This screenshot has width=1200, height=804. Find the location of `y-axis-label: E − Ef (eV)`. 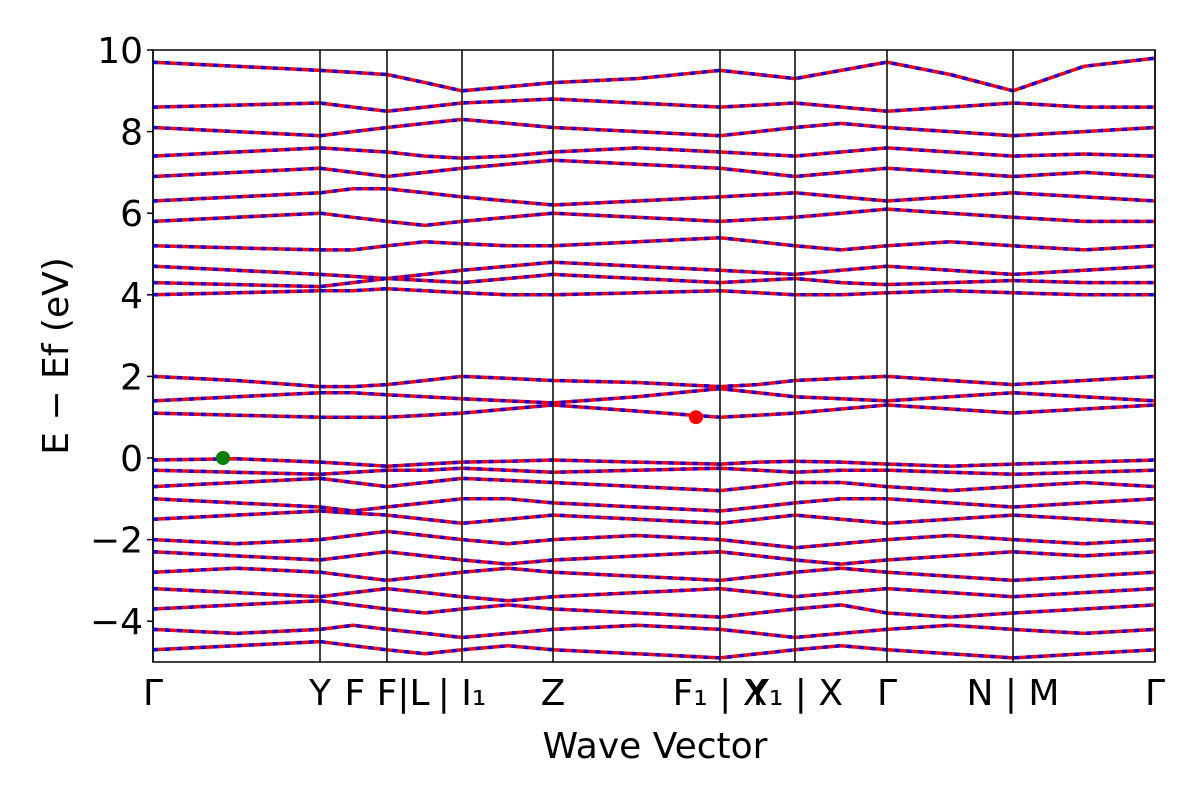

y-axis-label: E − Ef (eV) is located at coordinates (56, 356).